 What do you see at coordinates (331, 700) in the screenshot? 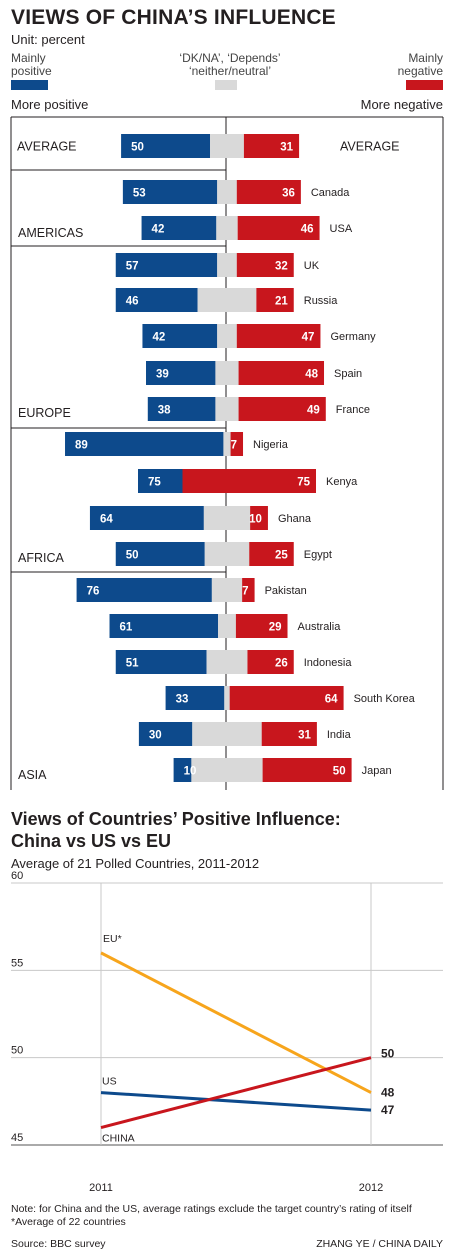
I see `value-label-negative: 64` at bounding box center [331, 700].